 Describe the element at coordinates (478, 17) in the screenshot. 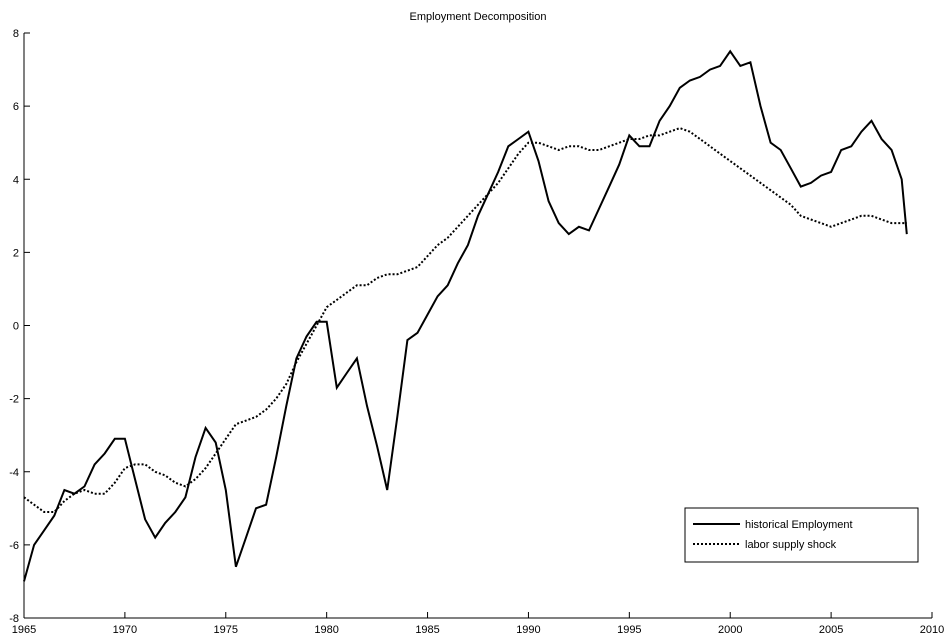

I see `chart-title: Employment Decomposition` at that location.